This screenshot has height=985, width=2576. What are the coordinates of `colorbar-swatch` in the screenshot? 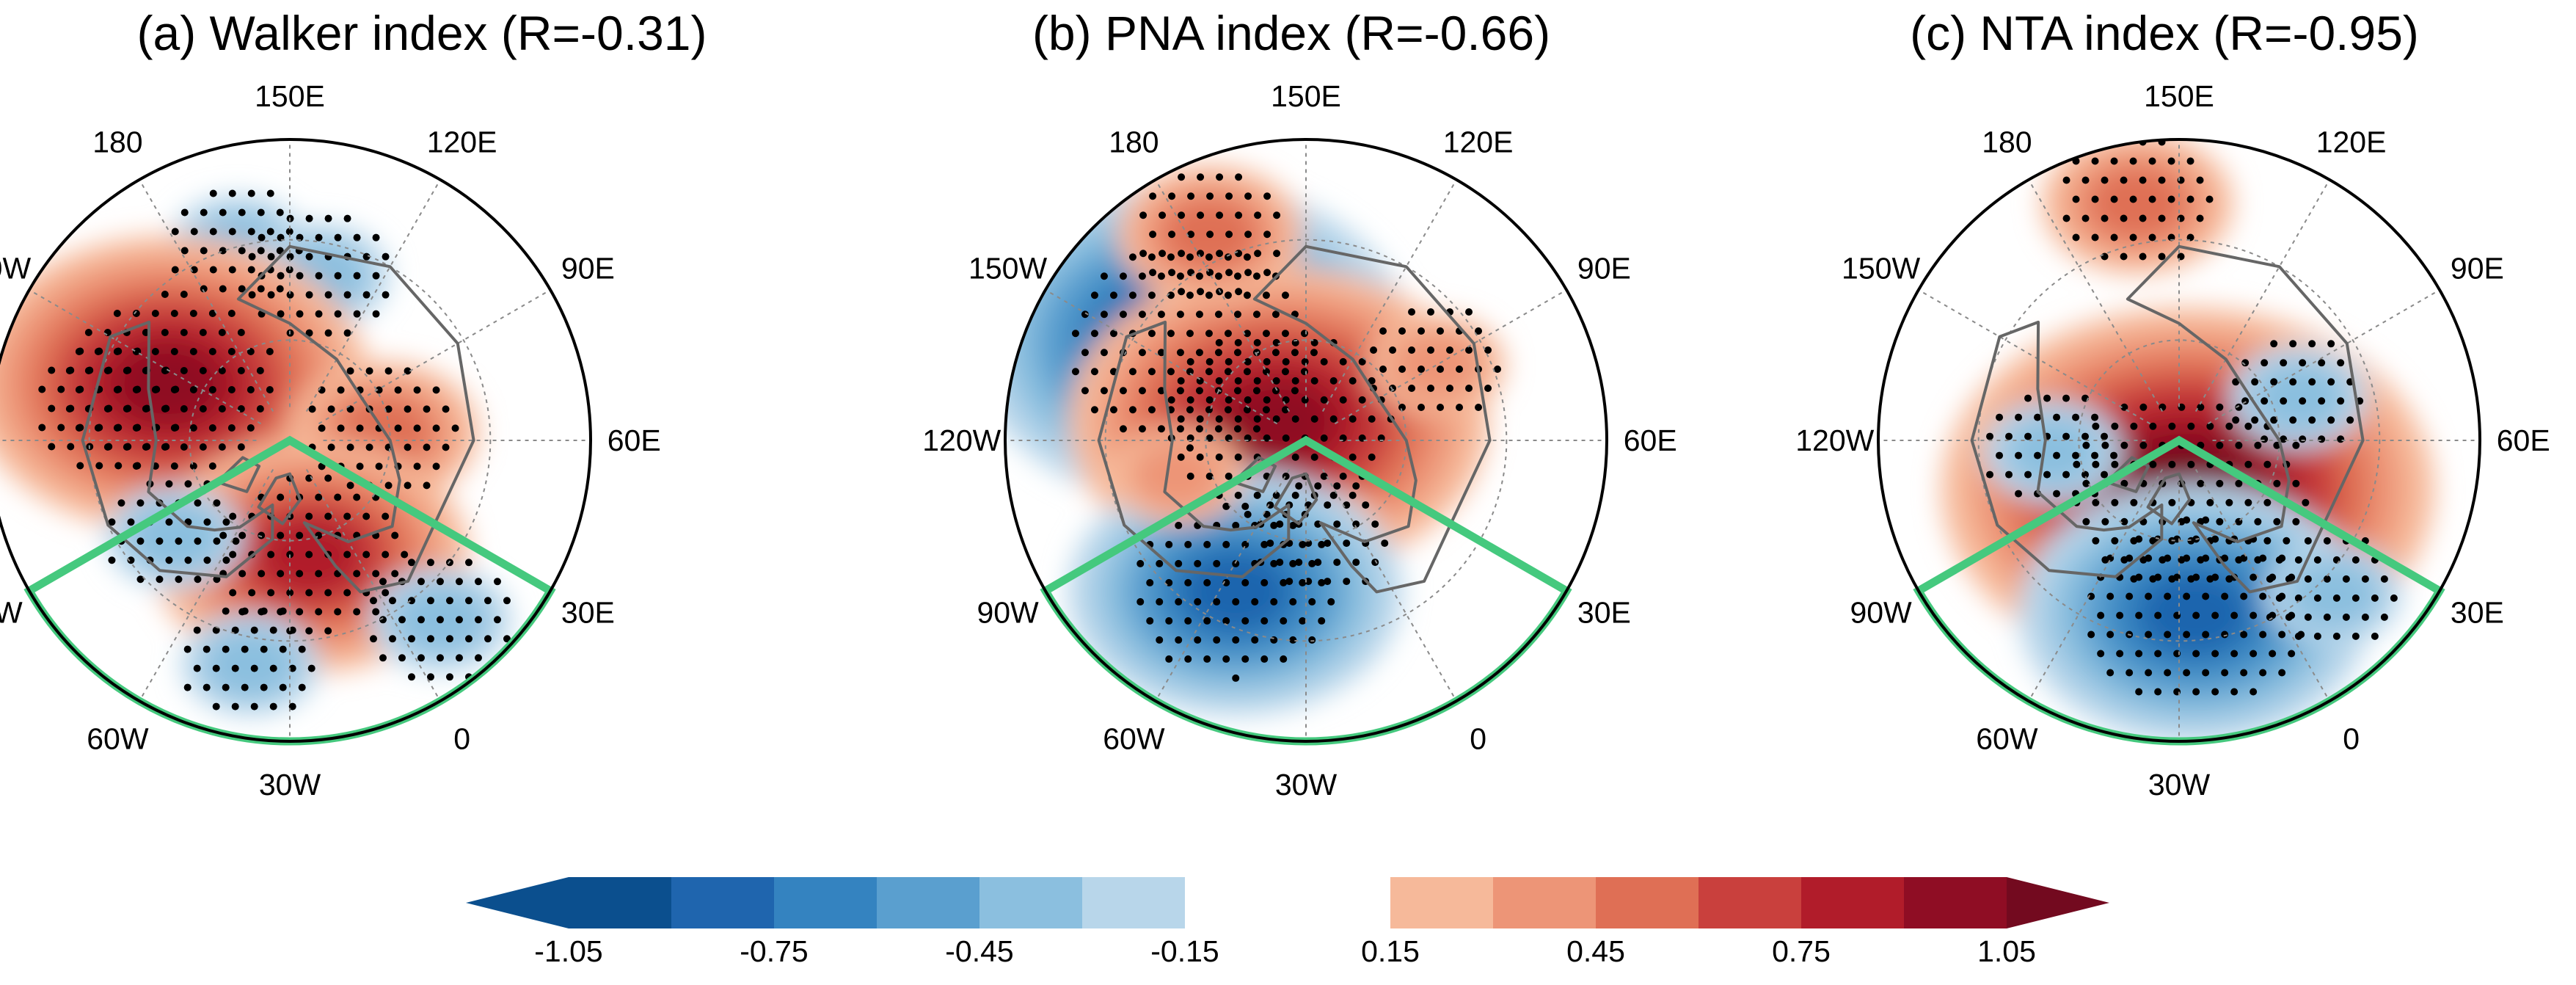 It's located at (1545, 902).